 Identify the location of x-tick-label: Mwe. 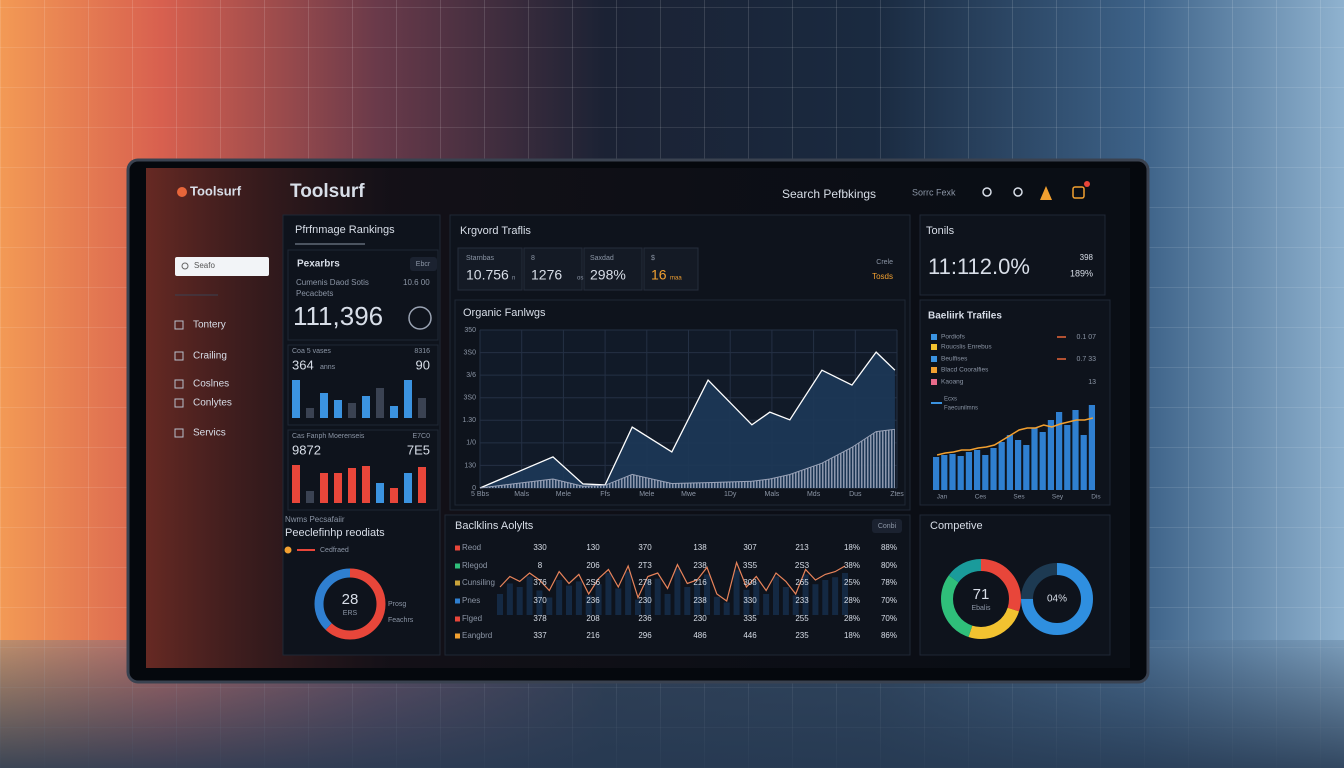
(688, 494).